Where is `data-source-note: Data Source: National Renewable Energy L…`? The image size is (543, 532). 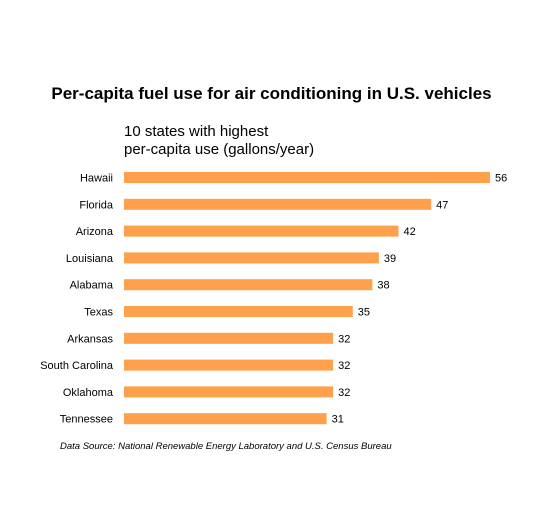 data-source-note: Data Source: National Renewable Energy L… is located at coordinates (226, 446).